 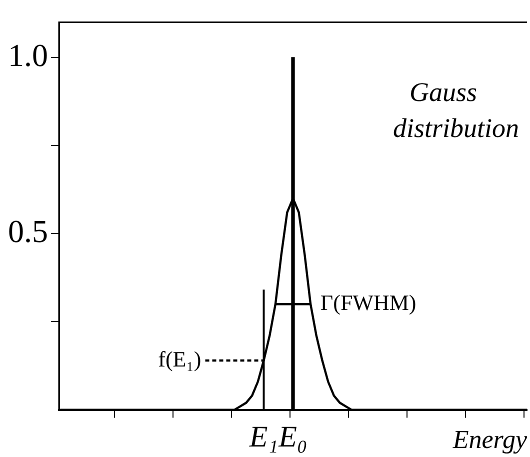 I want to click on y-tick-label: 1.0, so click(x=28, y=54).